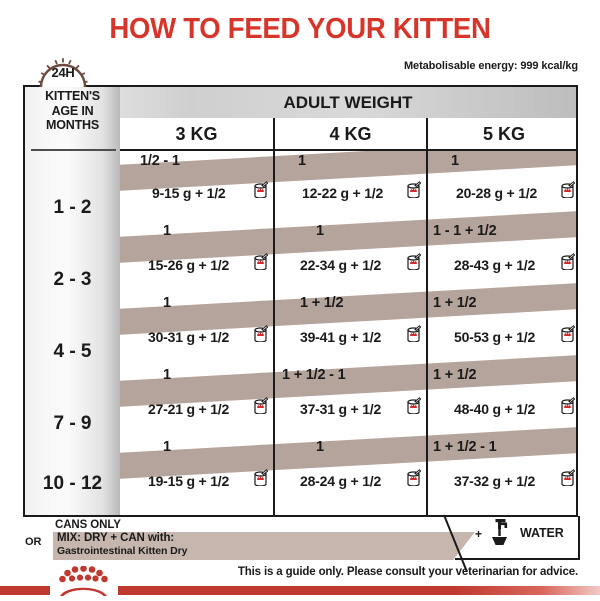 The width and height of the screenshot is (600, 601). Describe the element at coordinates (490, 66) in the screenshot. I see `metabolisable-energy-text: Metabolisable energy: 999 kcal/kg` at that location.